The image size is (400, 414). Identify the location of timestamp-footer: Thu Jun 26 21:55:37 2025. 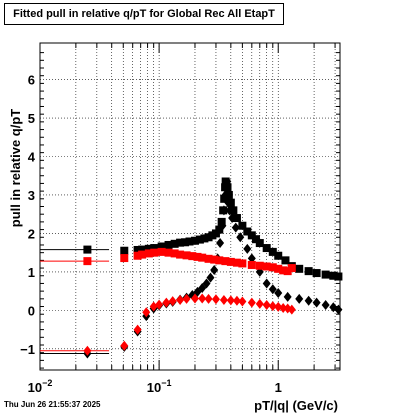
(52, 404).